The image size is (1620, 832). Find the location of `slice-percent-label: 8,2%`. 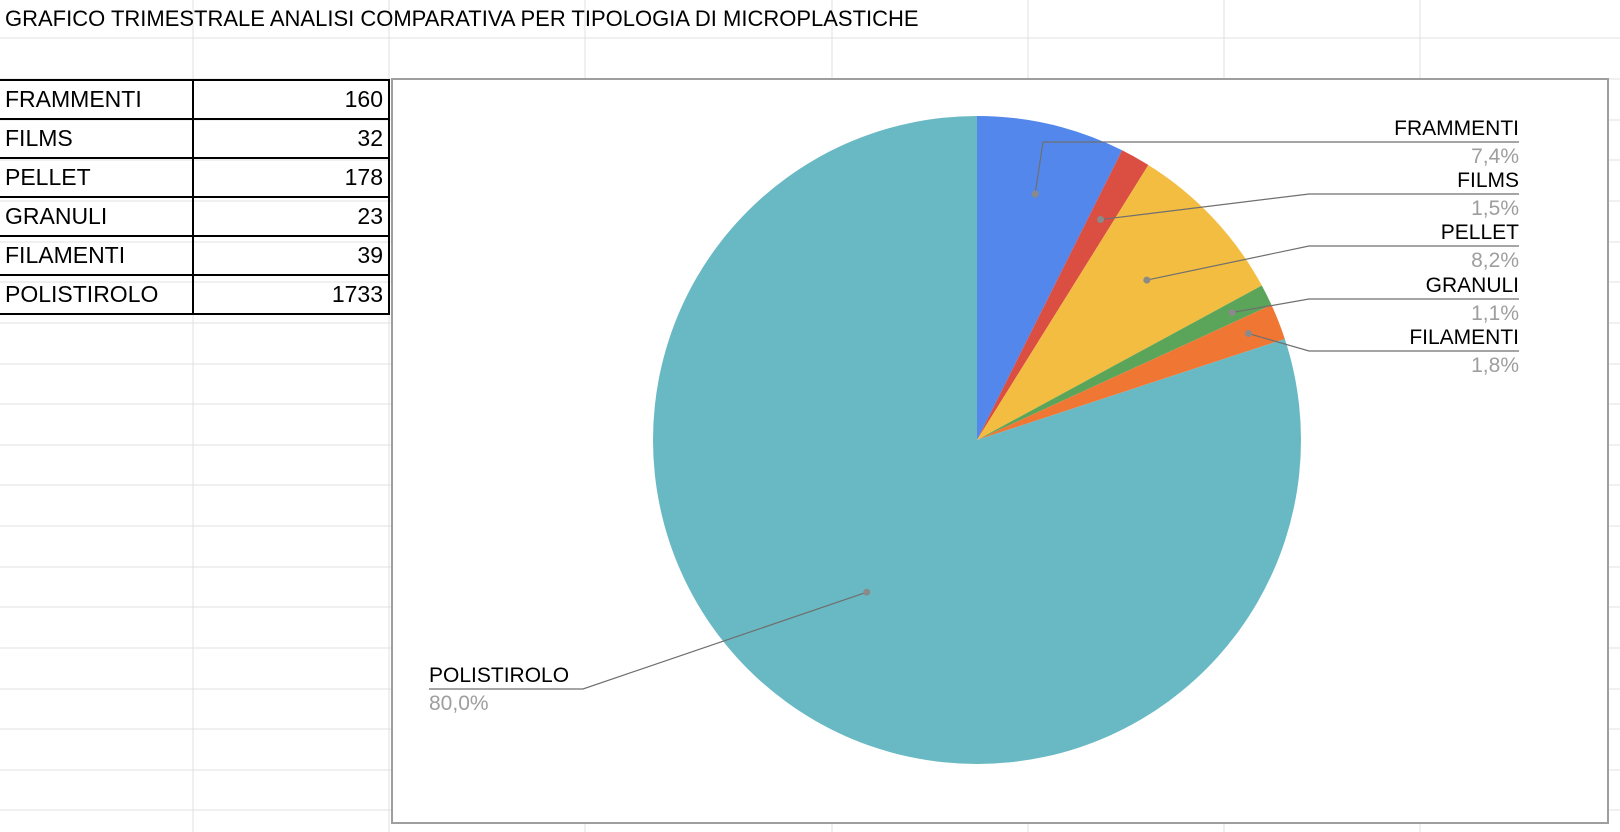

slice-percent-label: 8,2% is located at coordinates (1495, 260).